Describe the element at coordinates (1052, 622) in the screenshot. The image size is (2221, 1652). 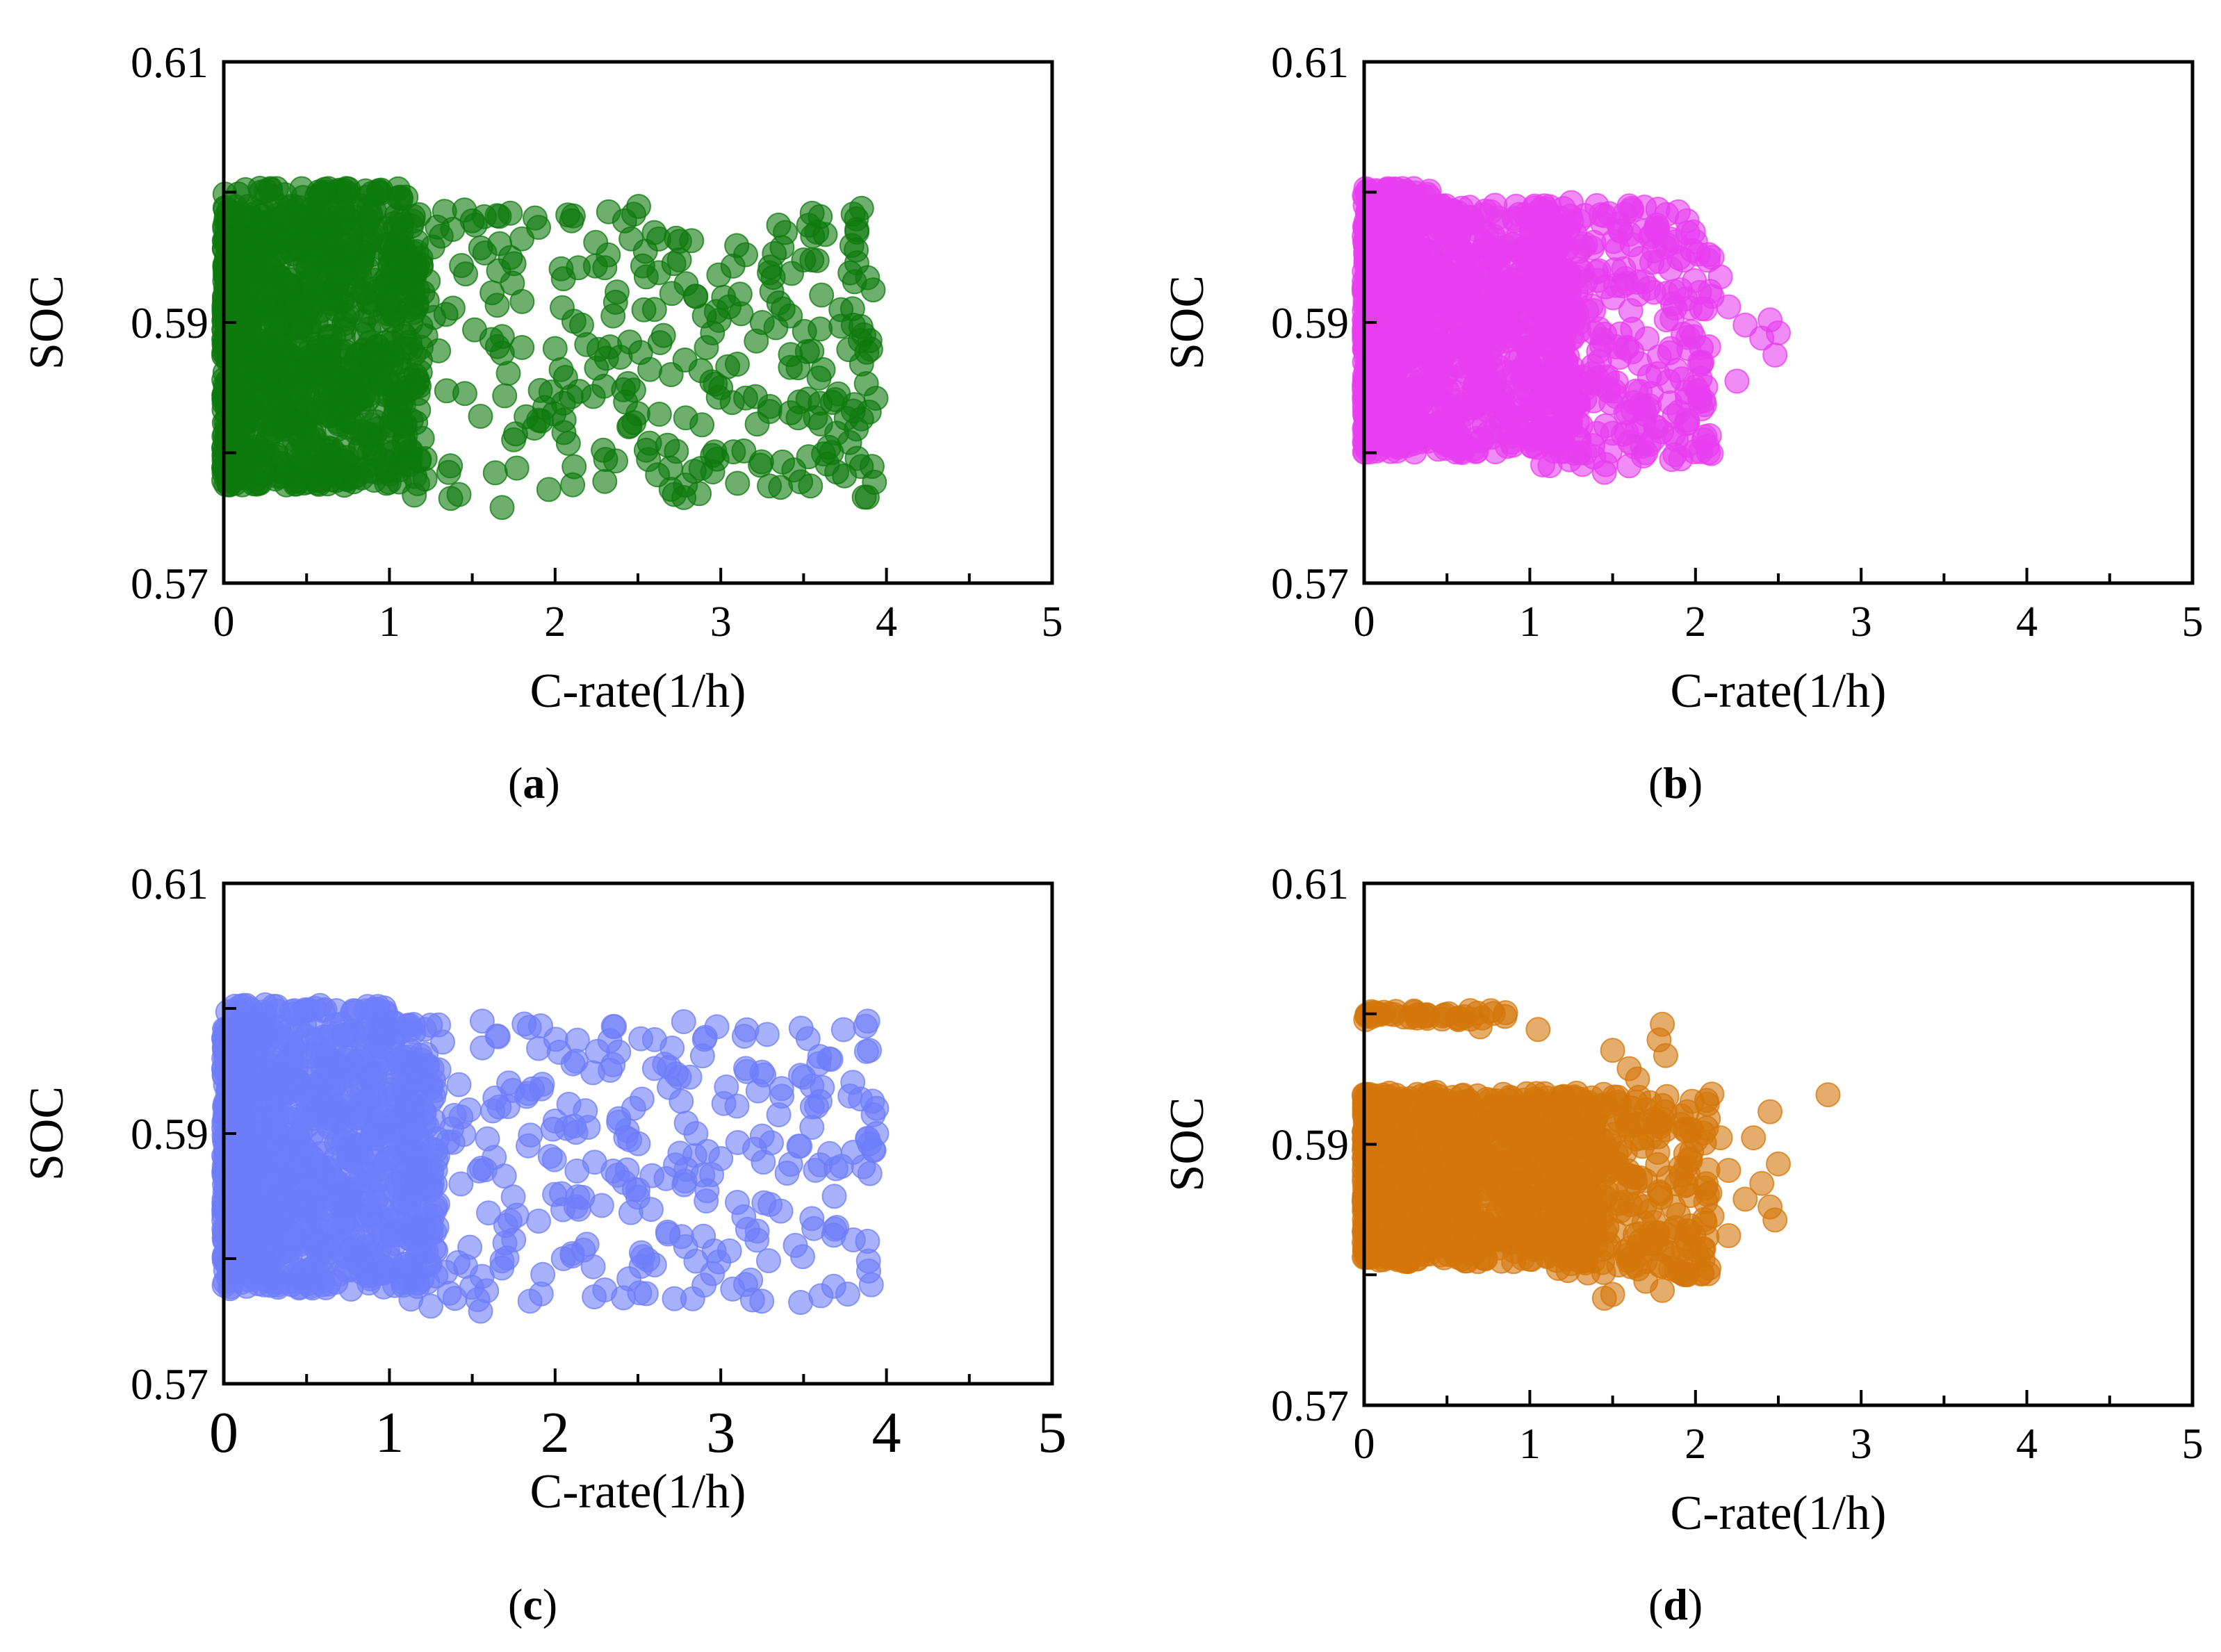
I see `x-tick-label: 5` at that location.